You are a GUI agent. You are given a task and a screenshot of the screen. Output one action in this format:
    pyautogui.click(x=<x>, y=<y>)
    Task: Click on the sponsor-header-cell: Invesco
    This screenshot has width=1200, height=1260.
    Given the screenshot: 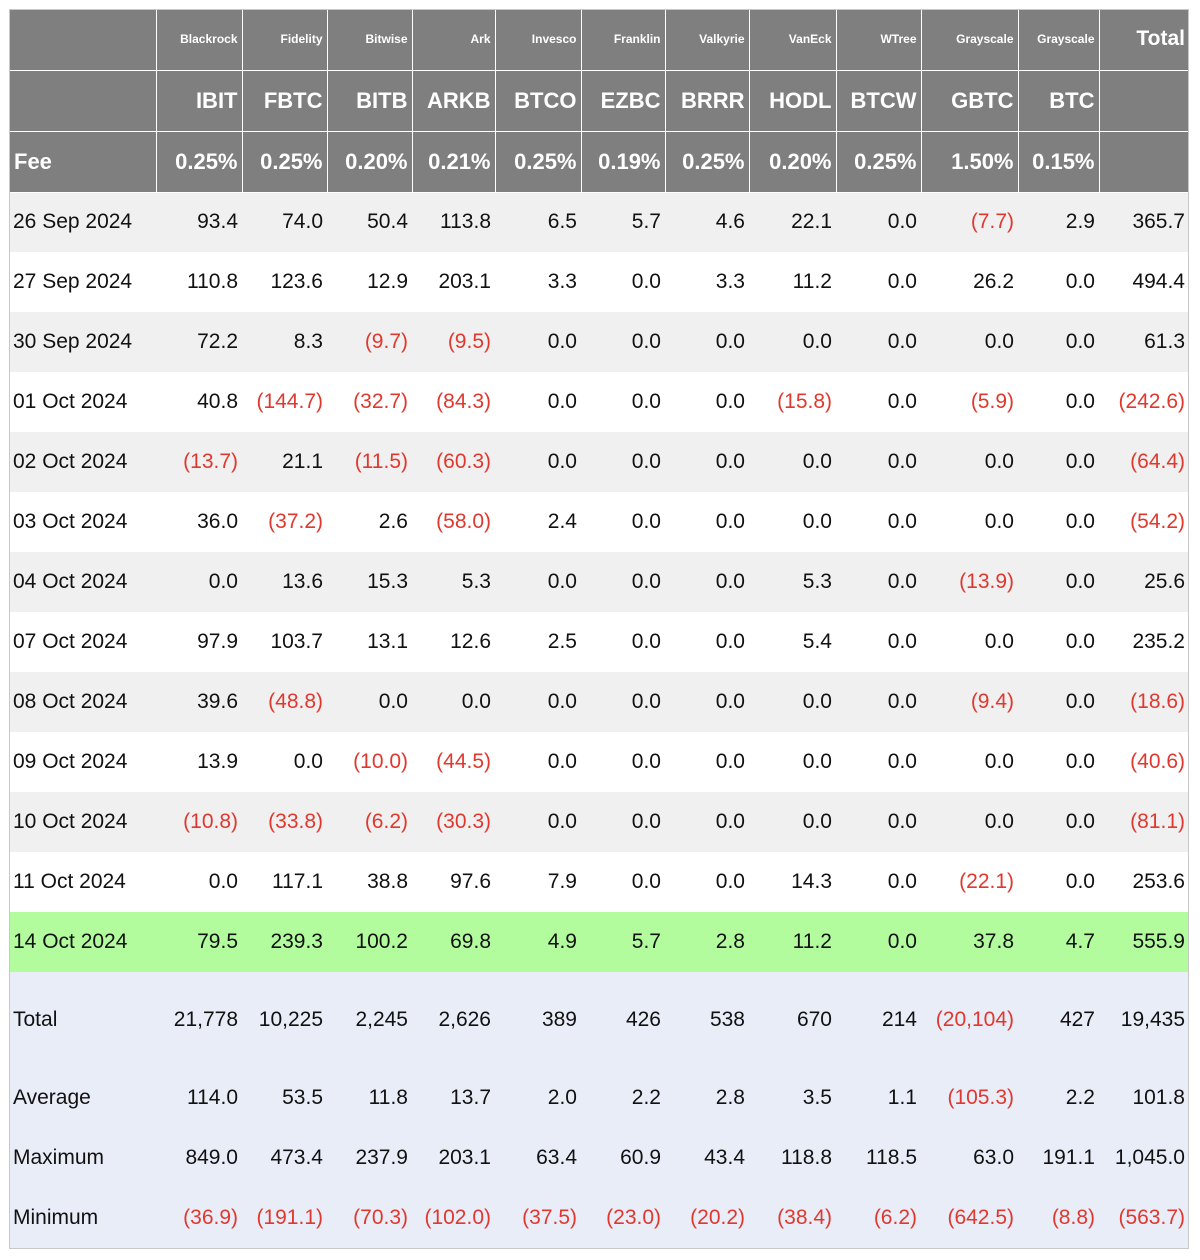 What is the action you would take?
    pyautogui.click(x=538, y=40)
    